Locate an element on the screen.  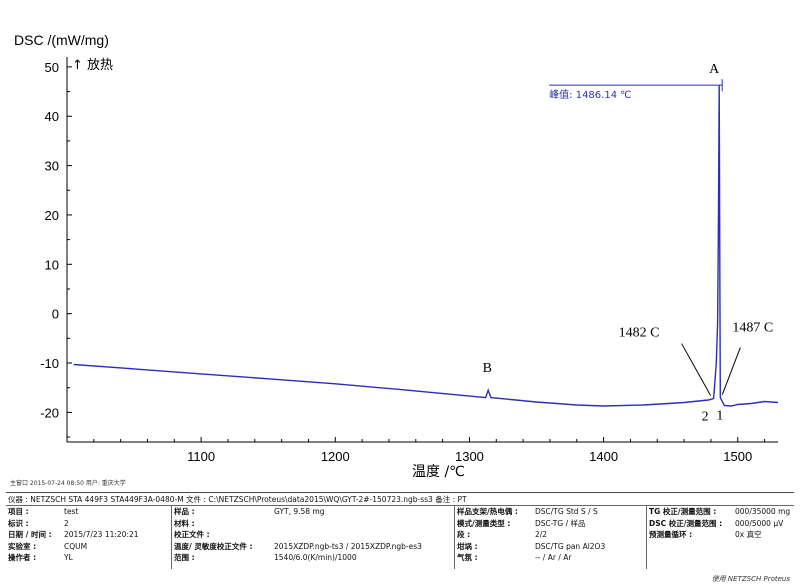
info-key: 预测量循环 : is located at coordinates (671, 534).